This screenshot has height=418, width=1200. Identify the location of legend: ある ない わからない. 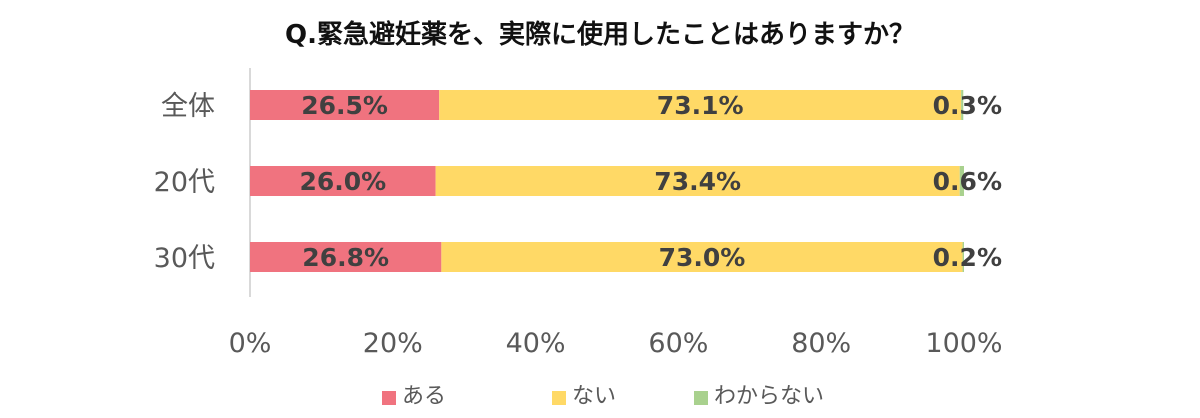
(600, 394).